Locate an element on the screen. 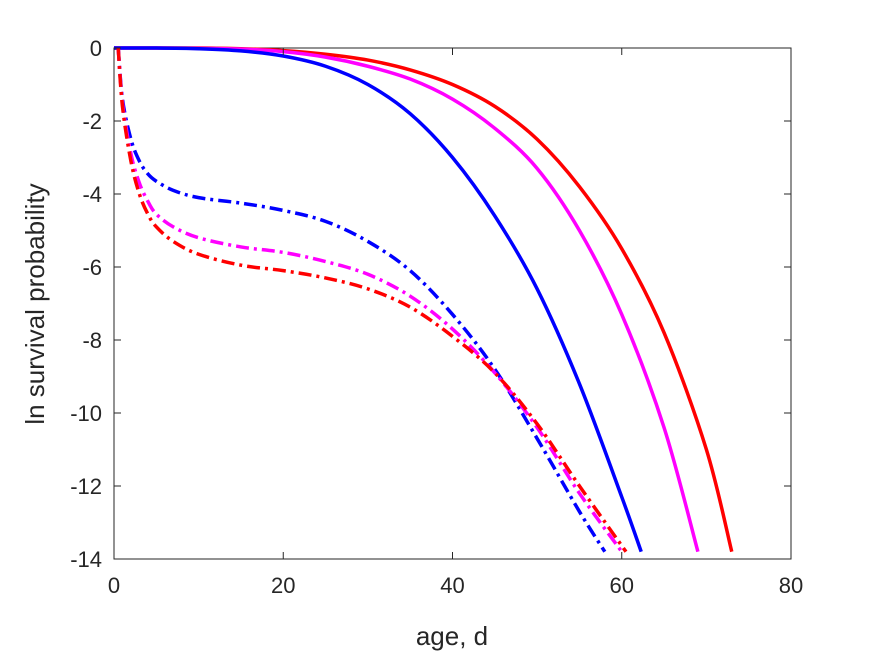 The image size is (875, 656). y-tick-label: -14 is located at coordinates (86, 559).